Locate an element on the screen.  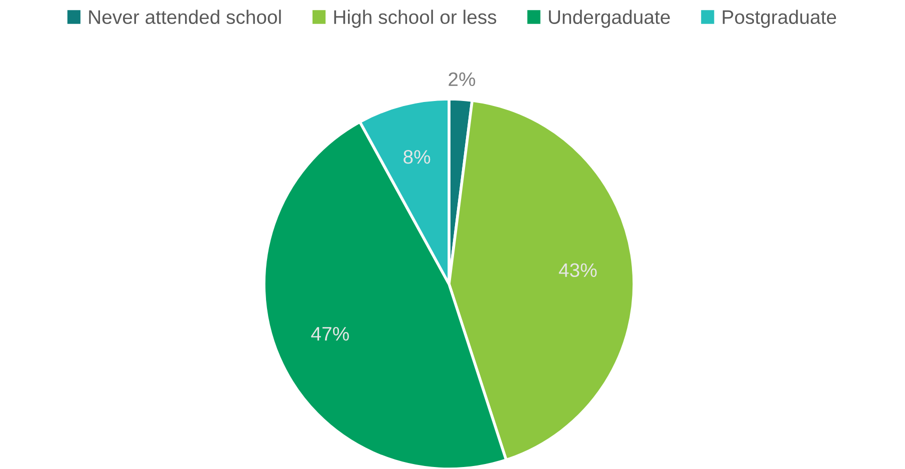
legend-label: Postgraduate is located at coordinates (779, 19).